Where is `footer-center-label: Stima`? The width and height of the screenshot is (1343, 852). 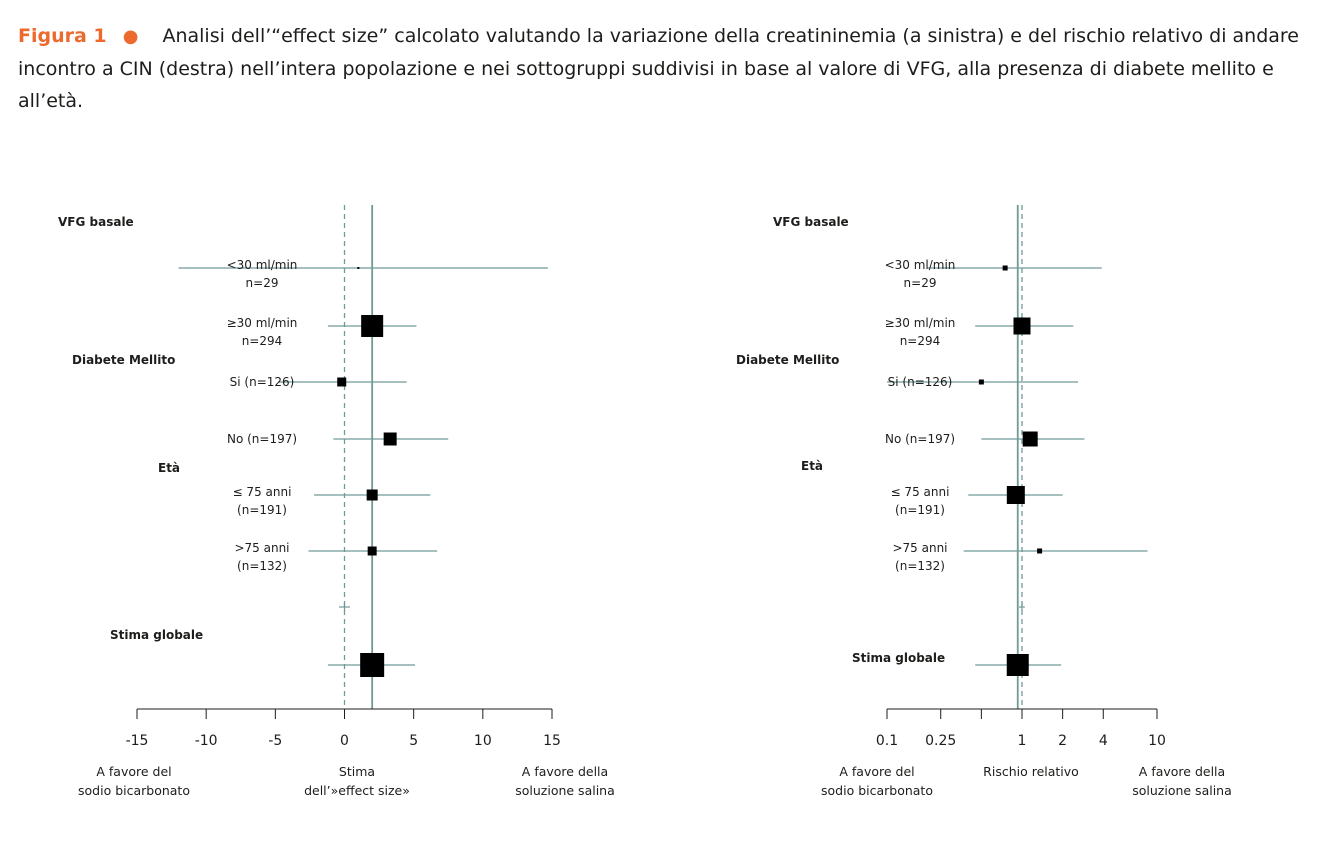
footer-center-label: Stima is located at coordinates (357, 771).